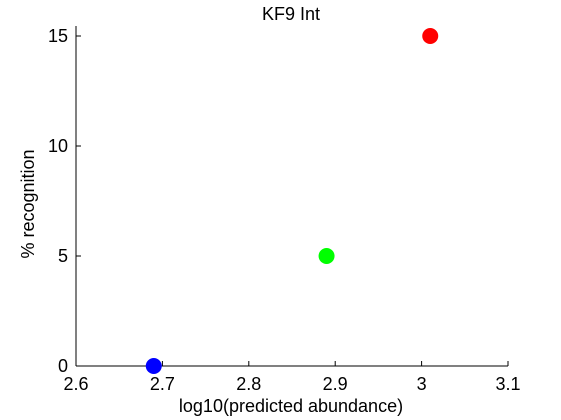  Describe the element at coordinates (28, 203) in the screenshot. I see `y-axis-label: % recognition` at that location.